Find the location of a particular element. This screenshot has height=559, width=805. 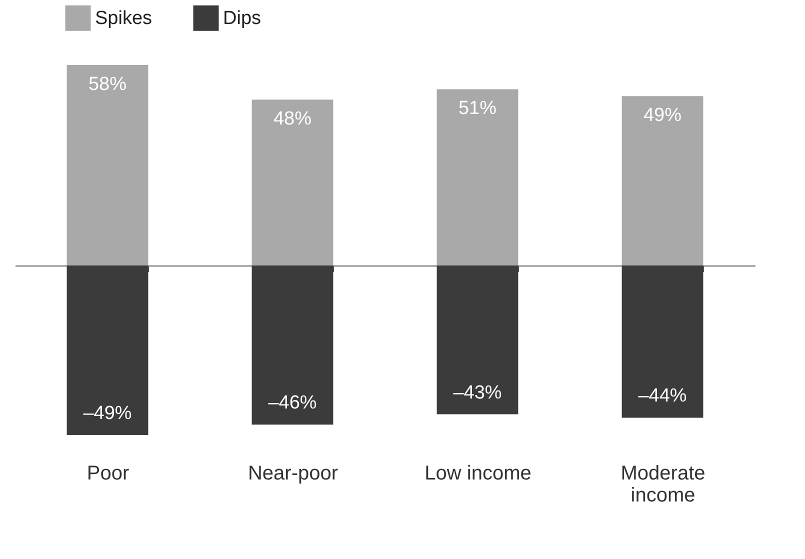

data-label: –44% is located at coordinates (662, 396).